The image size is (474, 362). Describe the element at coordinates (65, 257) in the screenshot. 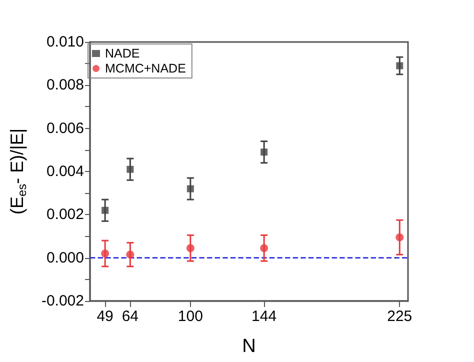

I see `y-tick-label: 0.000` at that location.